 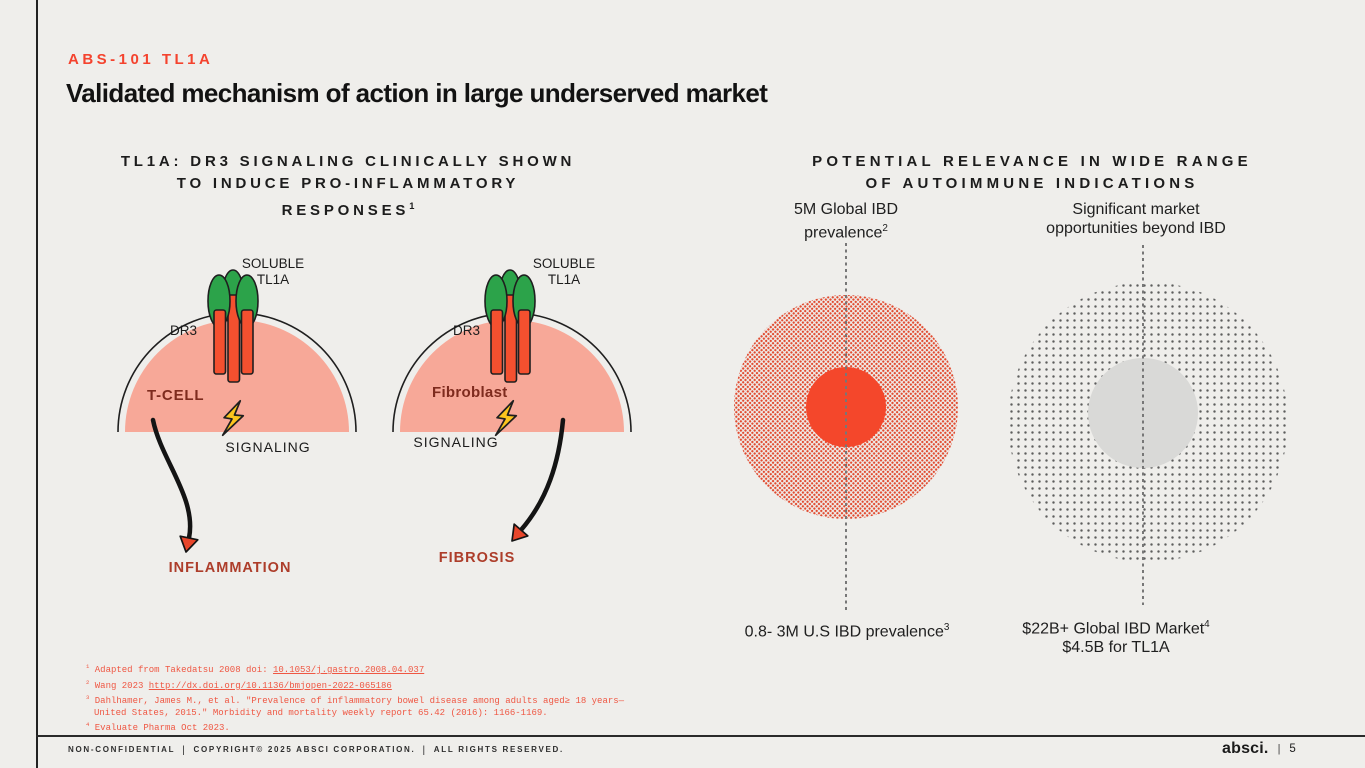 I want to click on signaling-label-fibroblast: SIGNALING, so click(x=456, y=442).